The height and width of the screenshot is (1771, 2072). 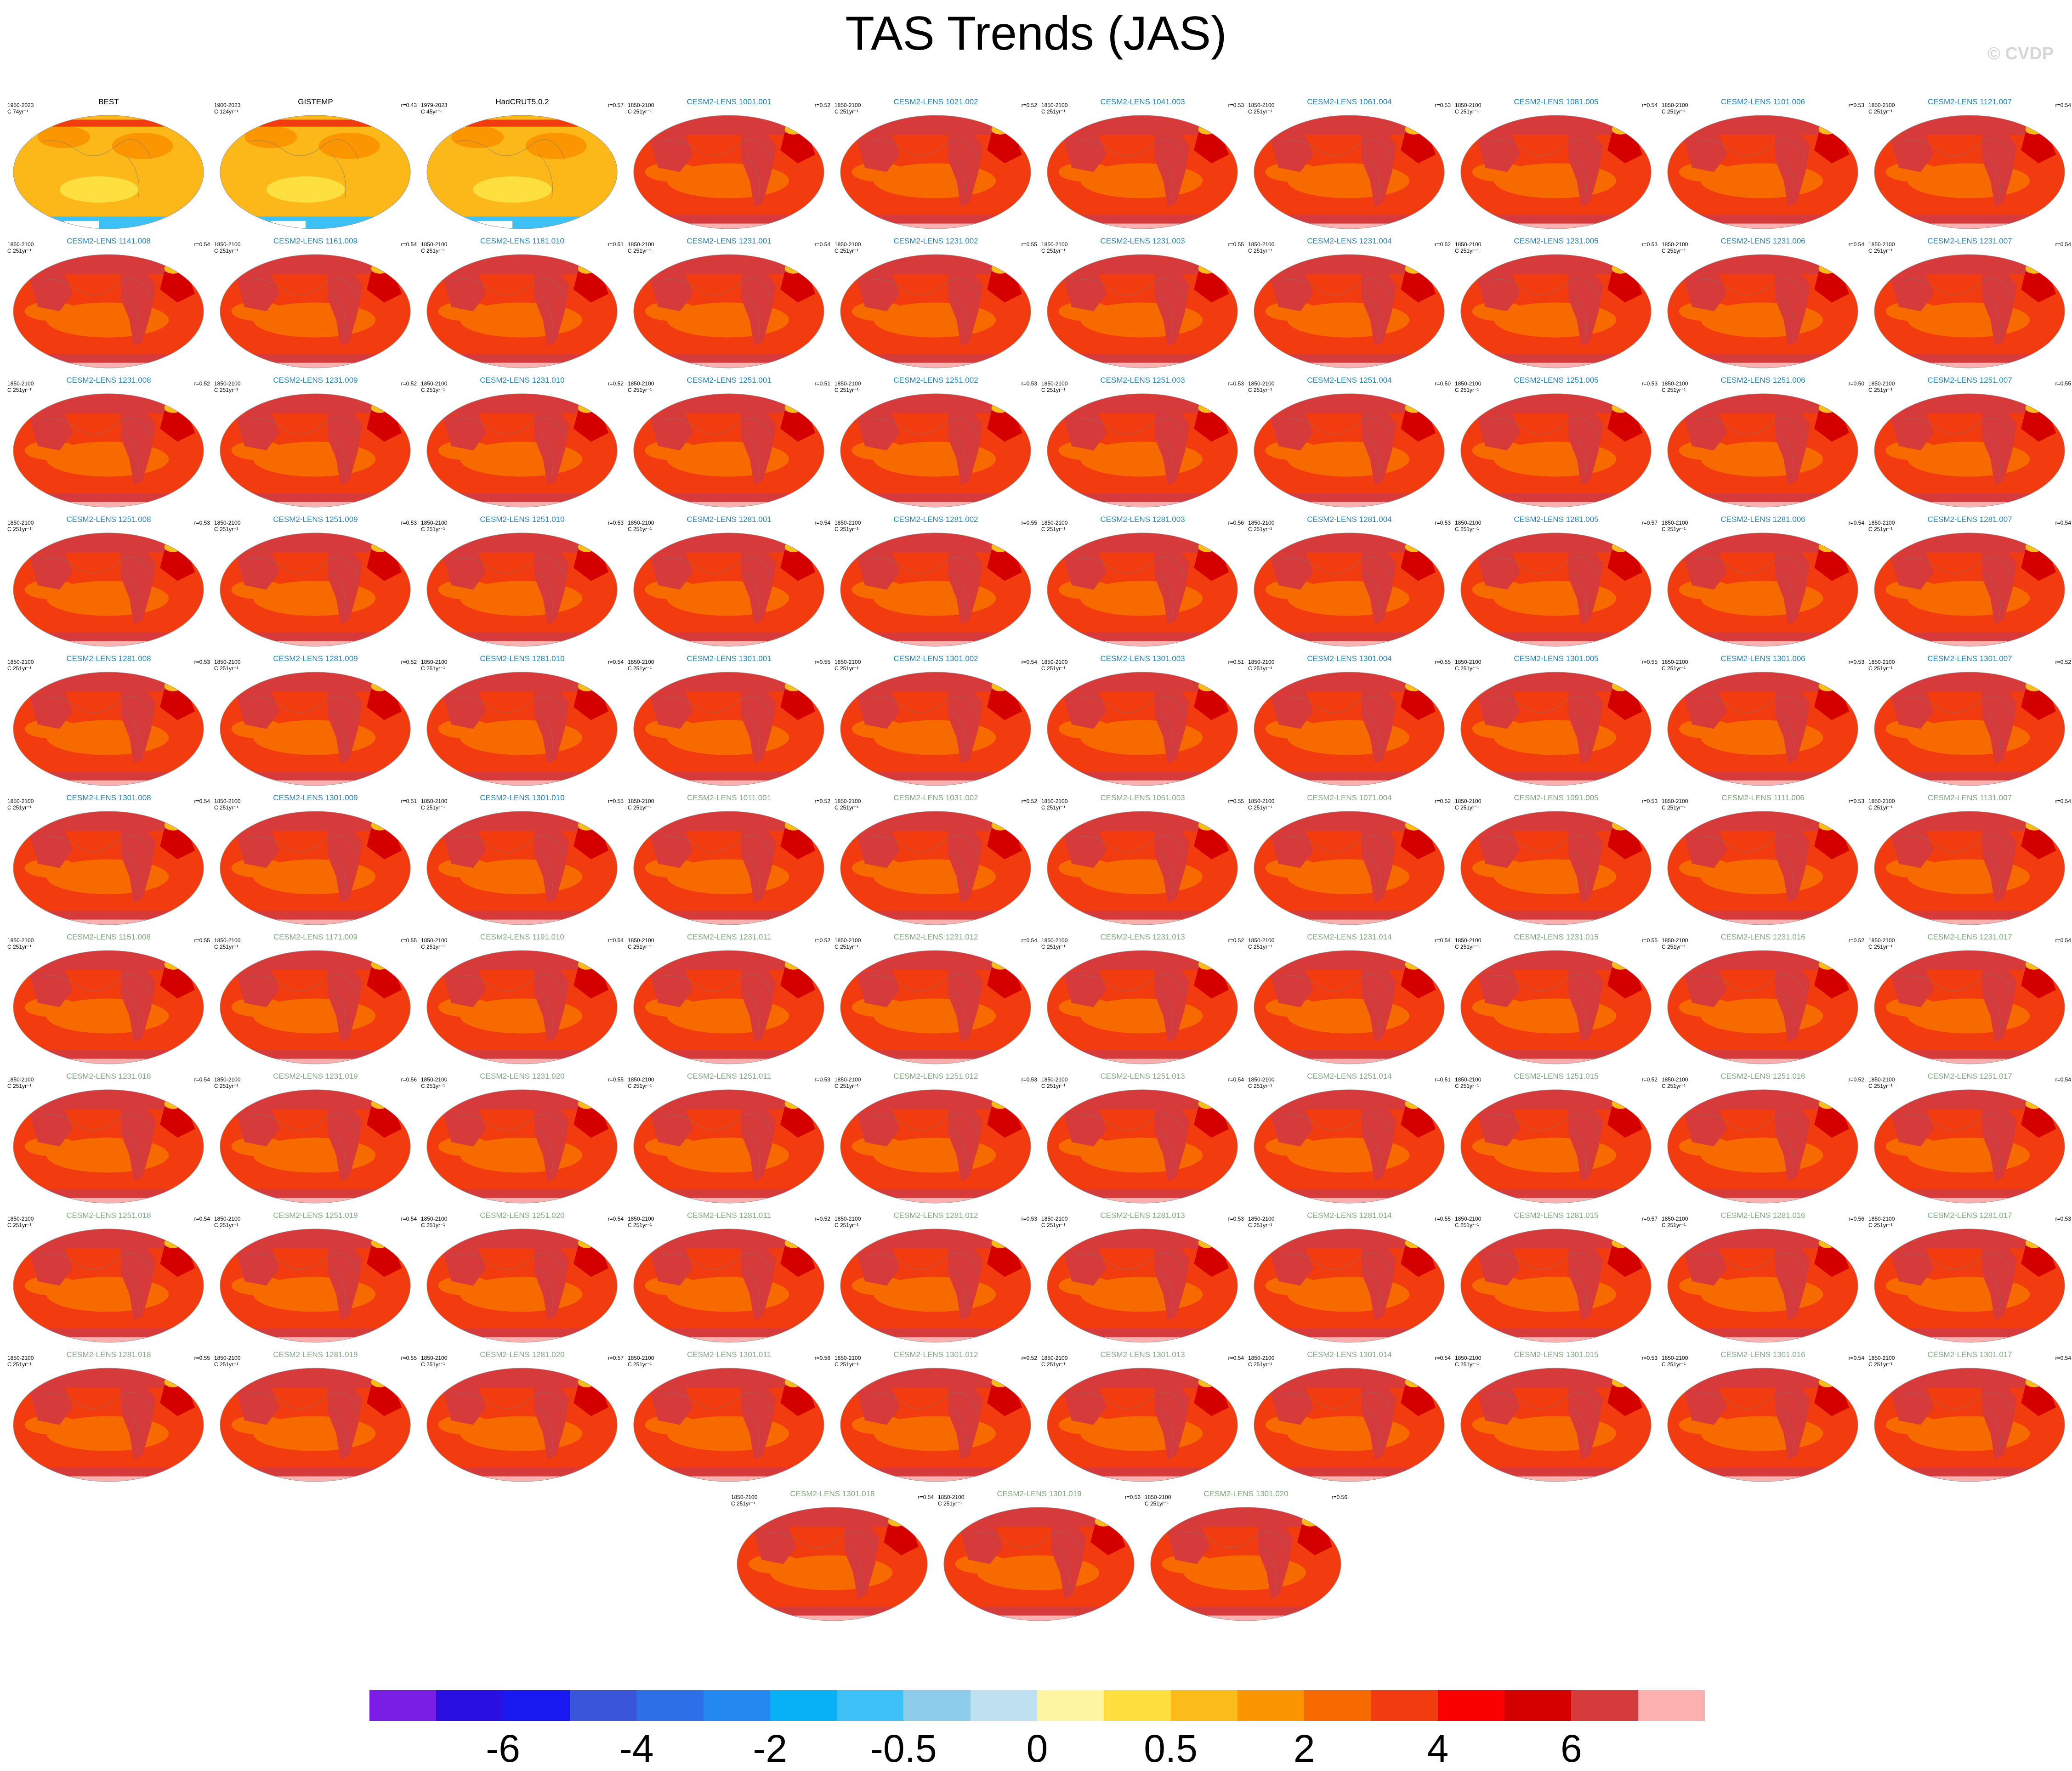 What do you see at coordinates (1349, 658) in the screenshot?
I see `panel-title: CESM2-LENS 1301.004` at bounding box center [1349, 658].